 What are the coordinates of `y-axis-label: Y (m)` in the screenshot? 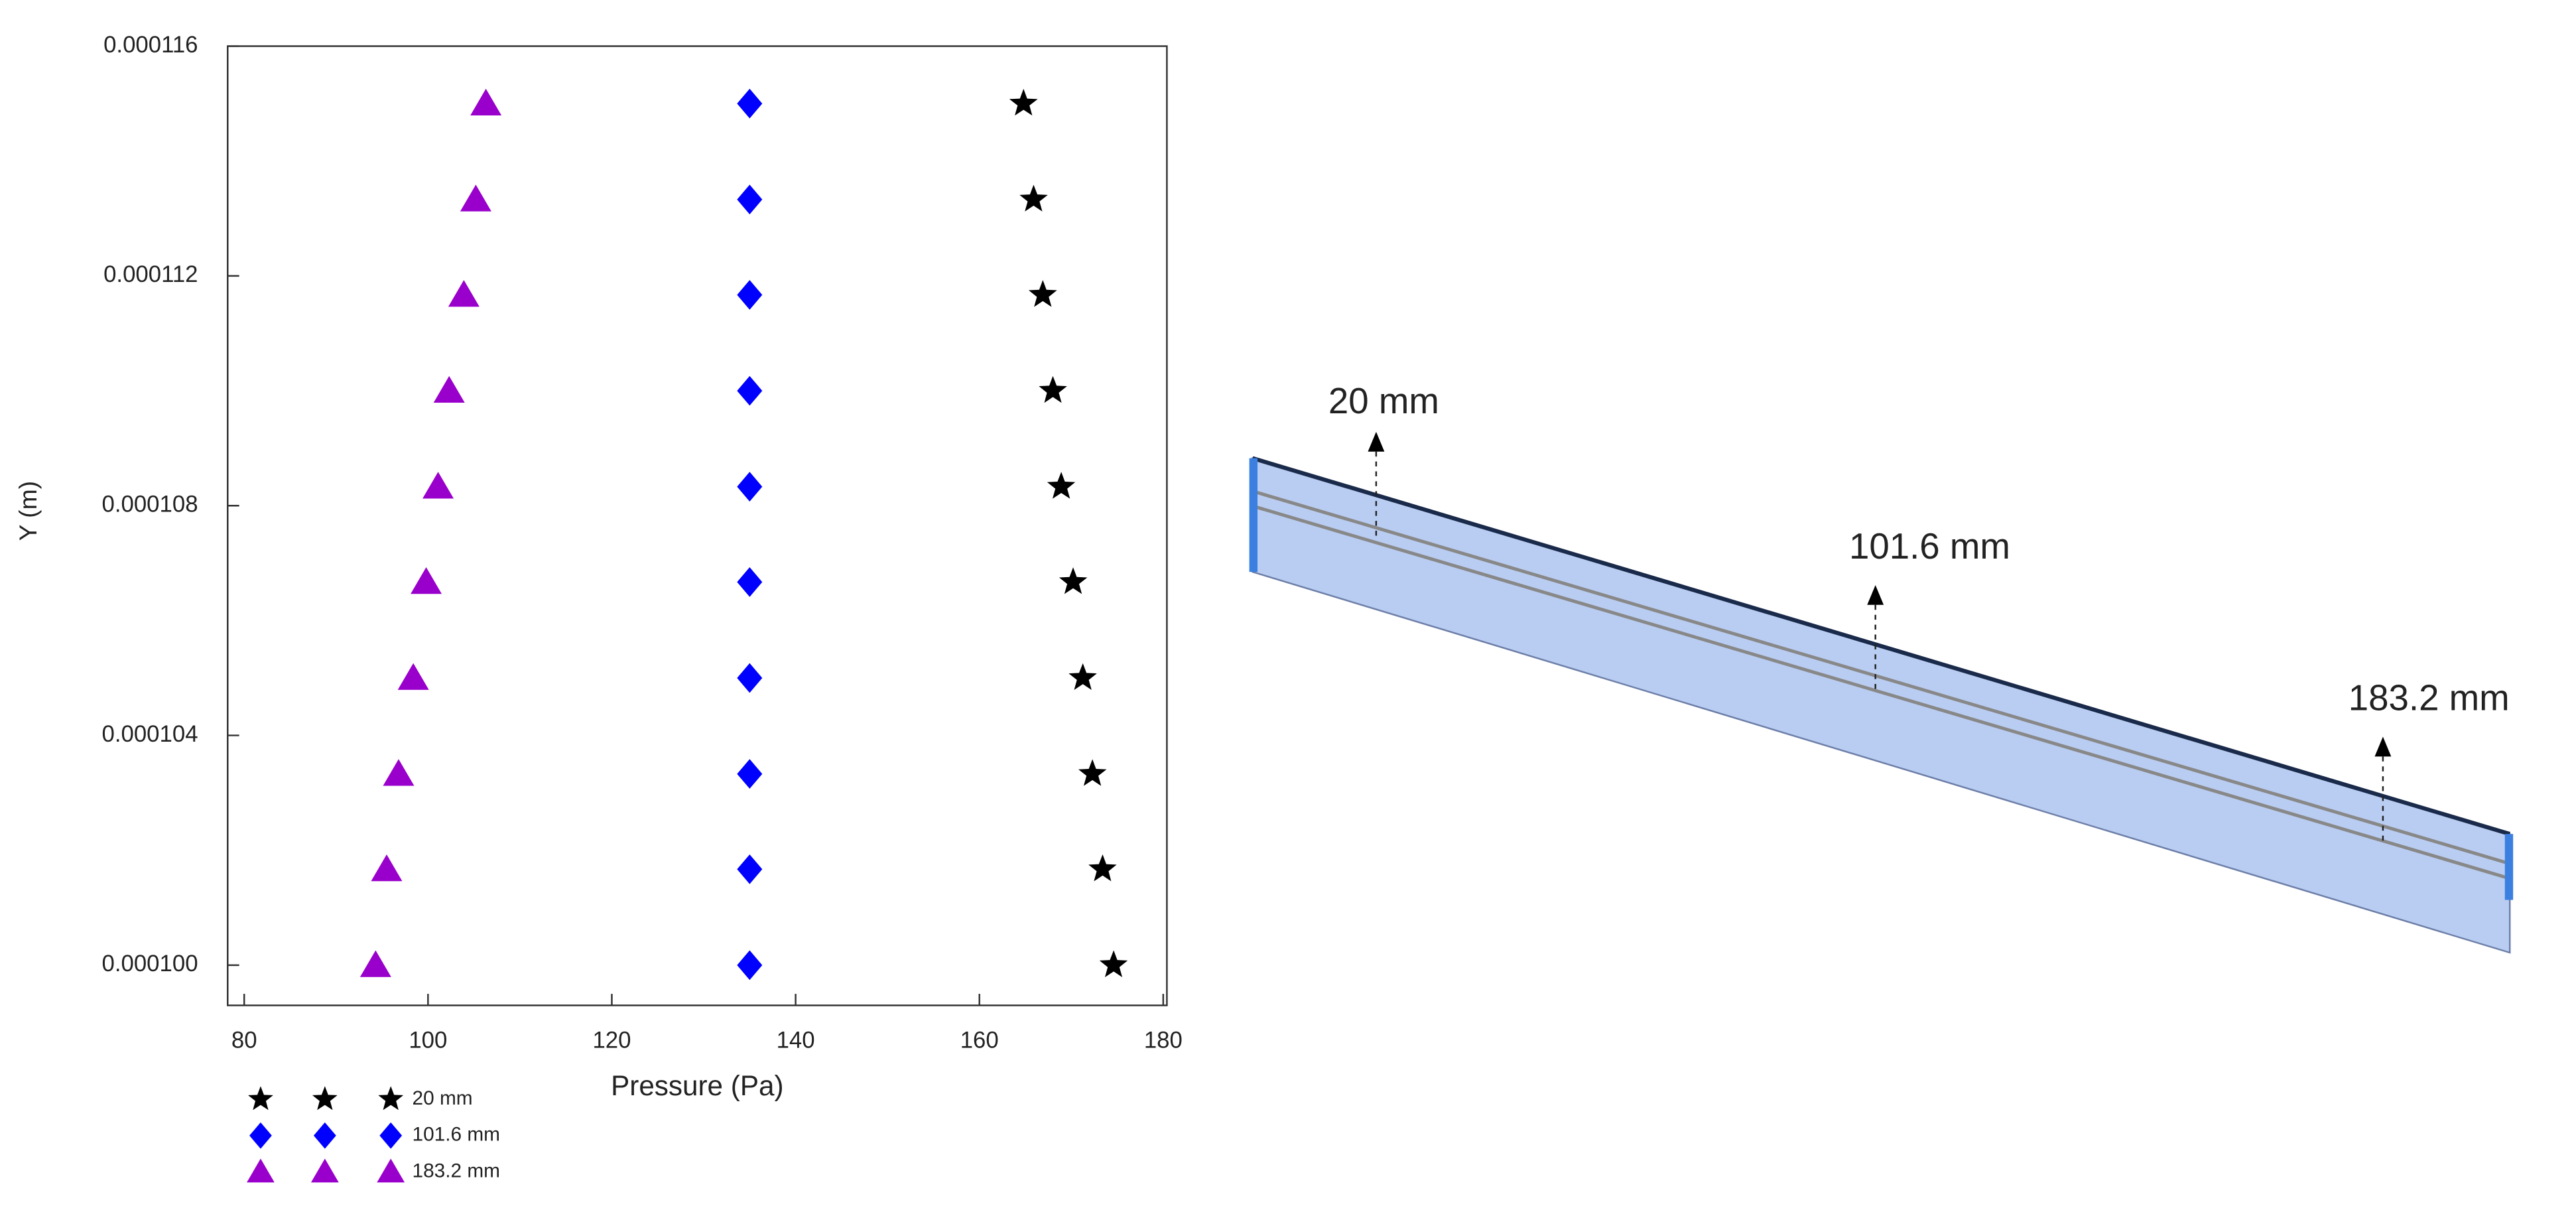 It's located at (28, 511).